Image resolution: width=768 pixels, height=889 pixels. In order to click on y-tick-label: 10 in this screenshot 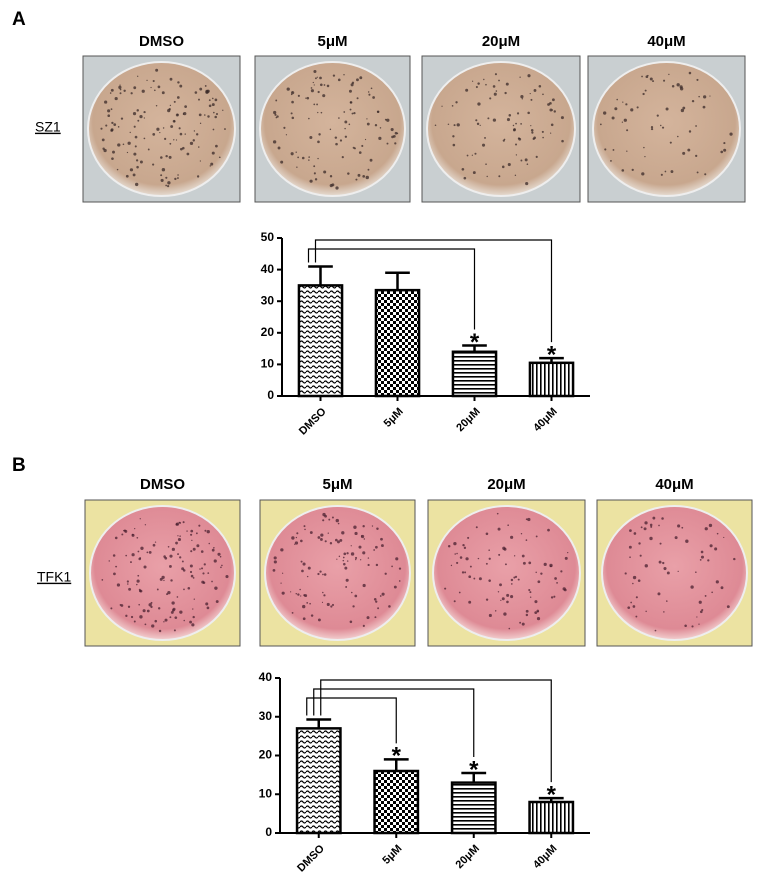, I will do `click(268, 364)`.